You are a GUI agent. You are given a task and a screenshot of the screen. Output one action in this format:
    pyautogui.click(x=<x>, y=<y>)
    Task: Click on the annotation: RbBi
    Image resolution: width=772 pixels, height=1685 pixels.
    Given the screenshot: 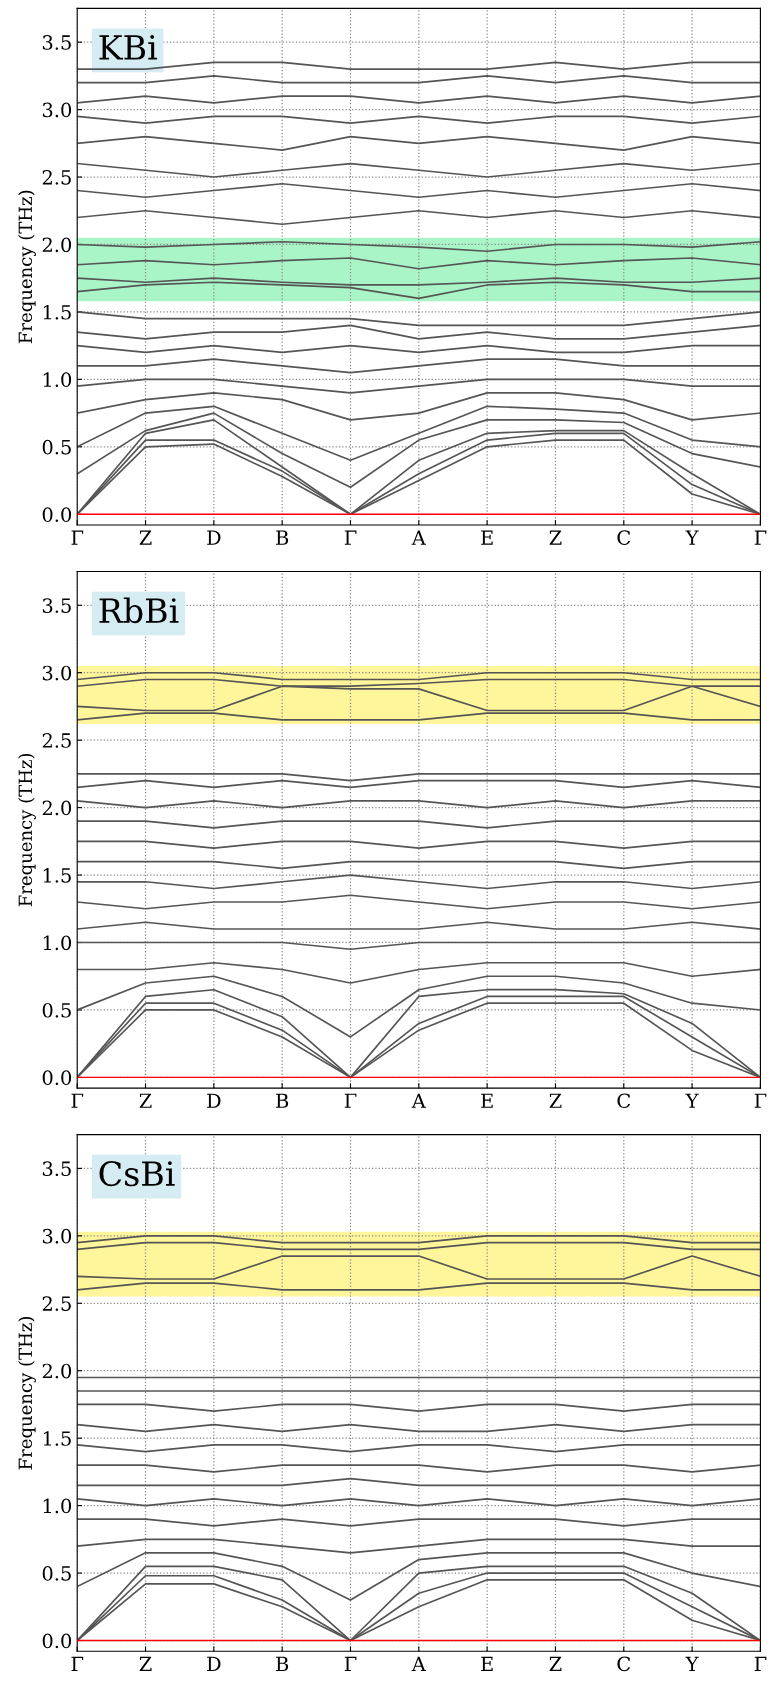 What is the action you would take?
    pyautogui.click(x=139, y=610)
    